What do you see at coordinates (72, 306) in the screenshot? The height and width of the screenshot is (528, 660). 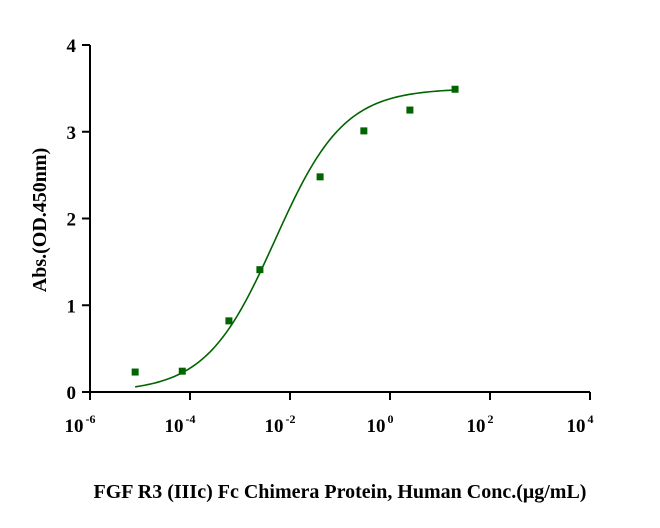 I see `y-tick-label: 1` at bounding box center [72, 306].